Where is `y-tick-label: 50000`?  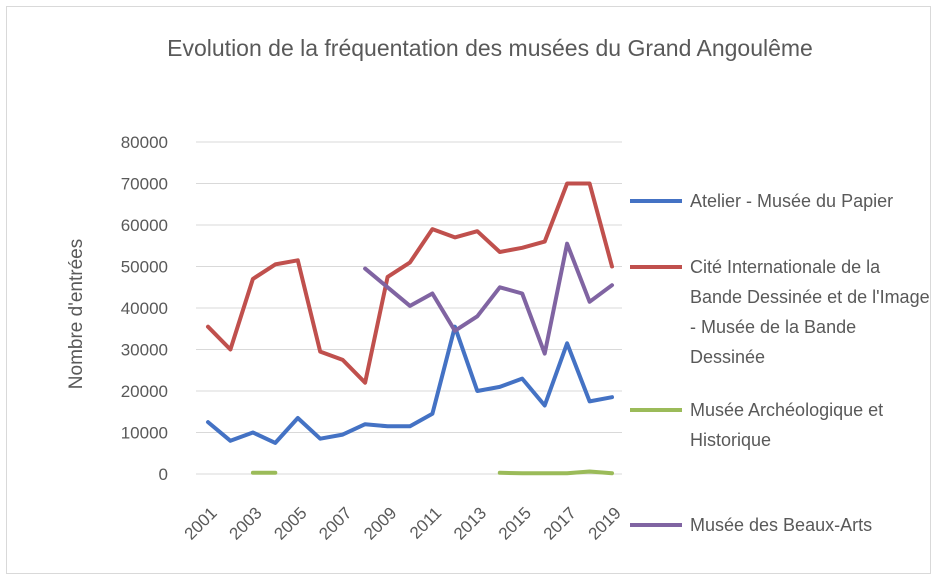 y-tick-label: 50000 is located at coordinates (144, 267).